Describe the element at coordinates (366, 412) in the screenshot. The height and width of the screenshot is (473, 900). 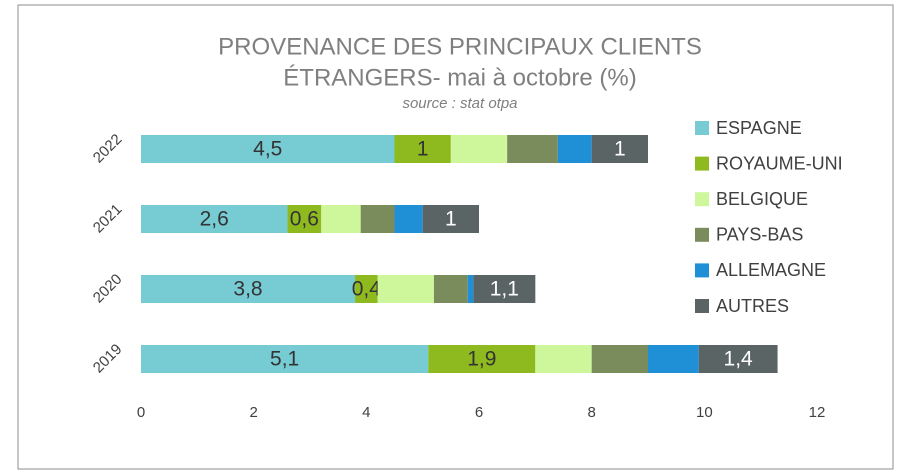
I see `x-tick-label: 4` at that location.